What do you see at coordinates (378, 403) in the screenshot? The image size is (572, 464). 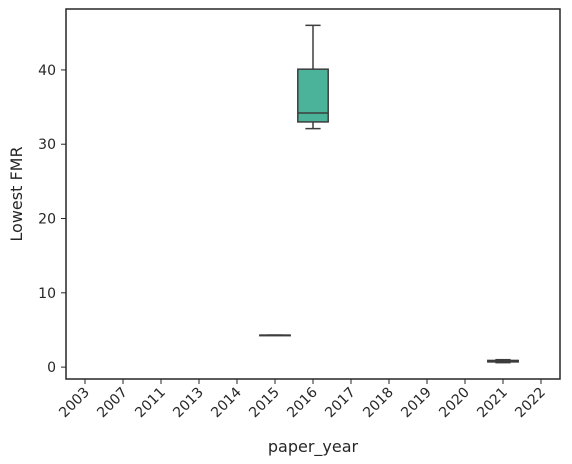 I see `x-tick-label: 2018` at bounding box center [378, 403].